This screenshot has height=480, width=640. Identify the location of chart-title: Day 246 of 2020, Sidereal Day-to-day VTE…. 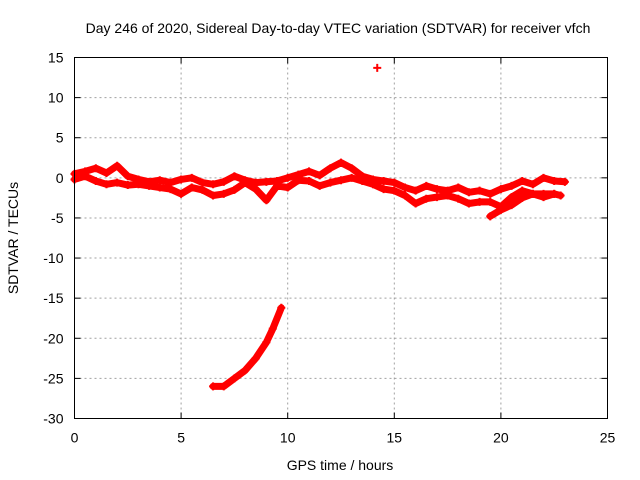
(338, 28).